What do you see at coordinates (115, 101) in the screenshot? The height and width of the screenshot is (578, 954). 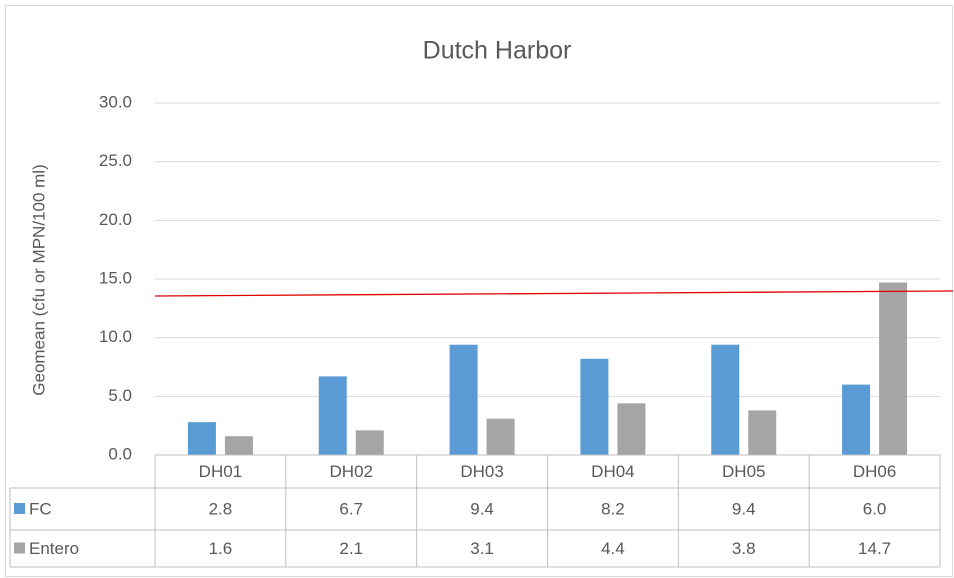 I see `y-tick-label: 30.0` at bounding box center [115, 101].